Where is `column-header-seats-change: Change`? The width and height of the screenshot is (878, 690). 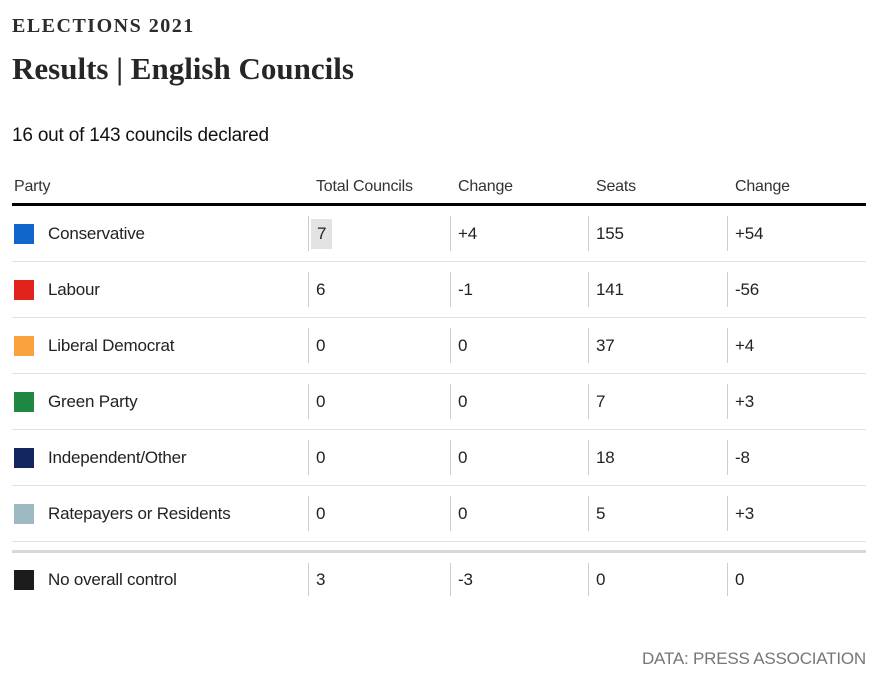 column-header-seats-change: Change is located at coordinates (762, 186).